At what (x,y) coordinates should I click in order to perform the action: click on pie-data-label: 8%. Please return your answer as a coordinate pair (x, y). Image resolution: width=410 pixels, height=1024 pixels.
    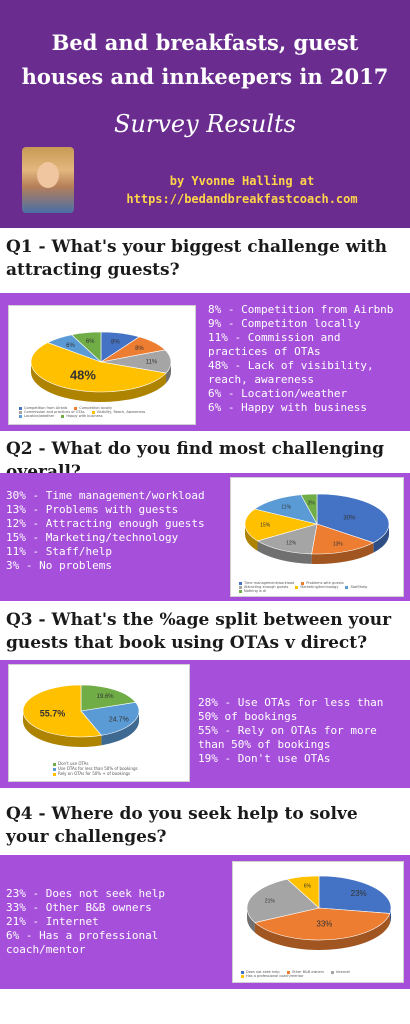
    Looking at the image, I should click on (139, 349).